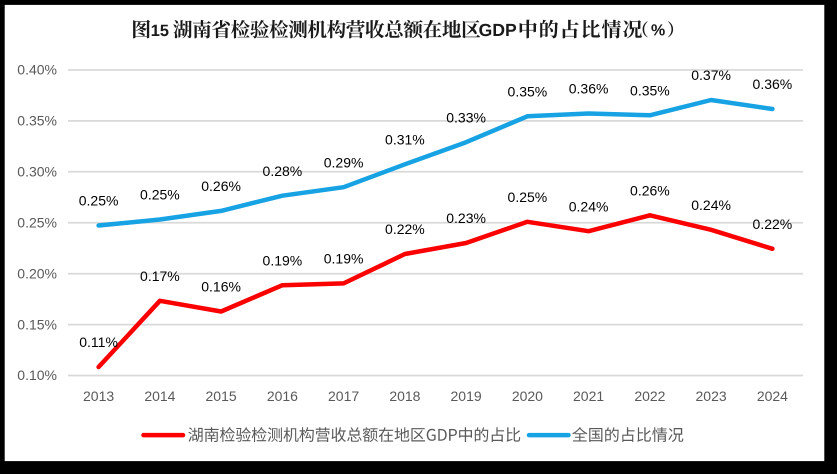 This screenshot has width=837, height=474. Describe the element at coordinates (98, 342) in the screenshot. I see `svg-text: 0.11%` at that location.